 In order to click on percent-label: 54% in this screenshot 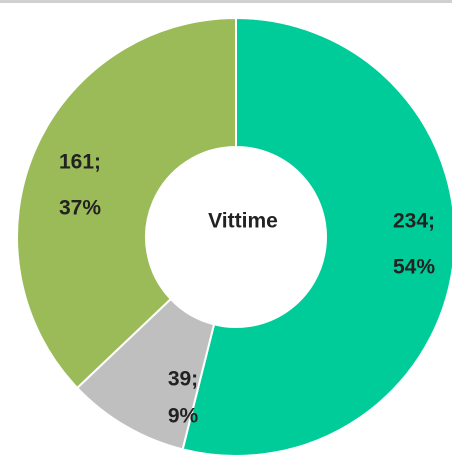, I will do `click(414, 267)`.